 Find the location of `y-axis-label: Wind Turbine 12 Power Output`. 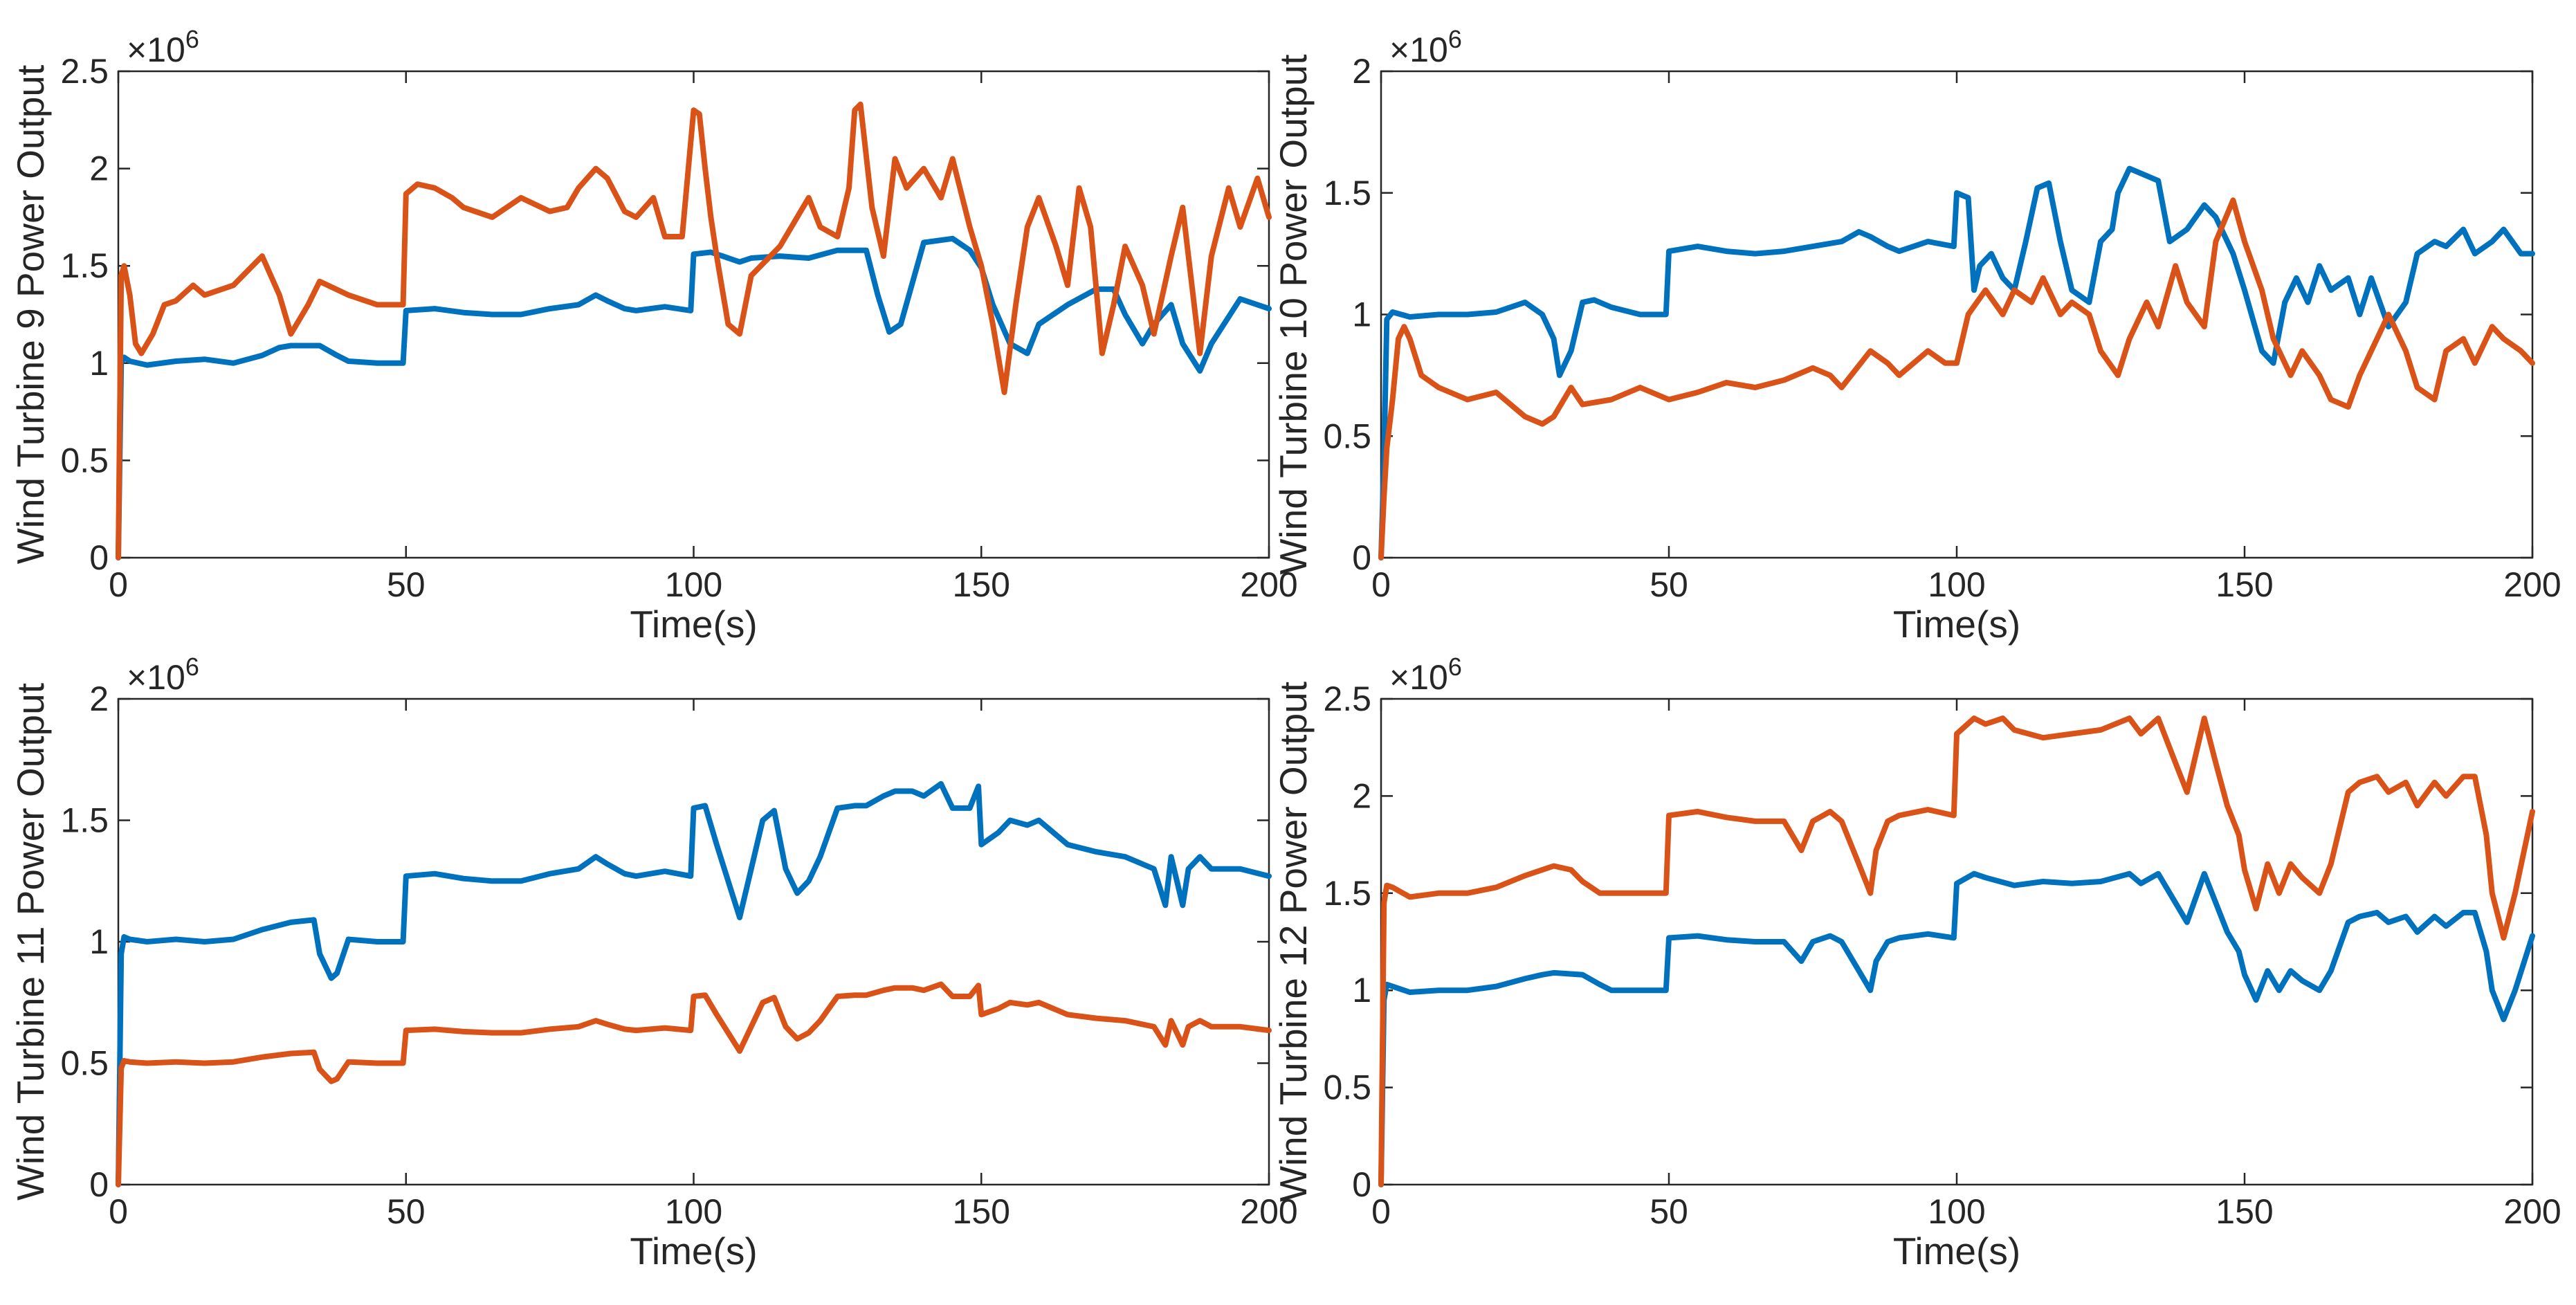

y-axis-label: Wind Turbine 12 Power Output is located at coordinates (1293, 942).